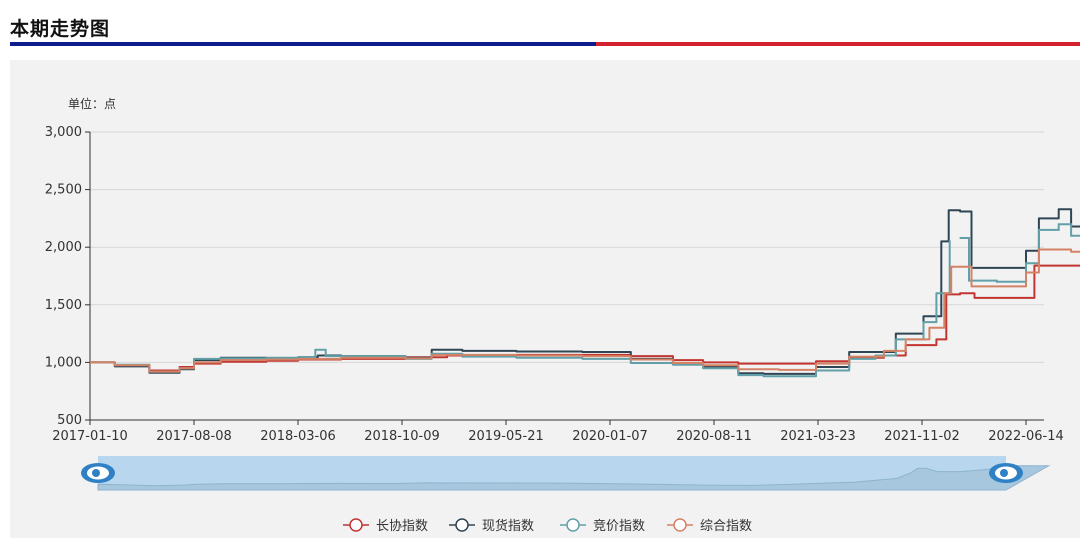  What do you see at coordinates (508, 526) in the screenshot?
I see `legend-label: 现货指数` at bounding box center [508, 526].